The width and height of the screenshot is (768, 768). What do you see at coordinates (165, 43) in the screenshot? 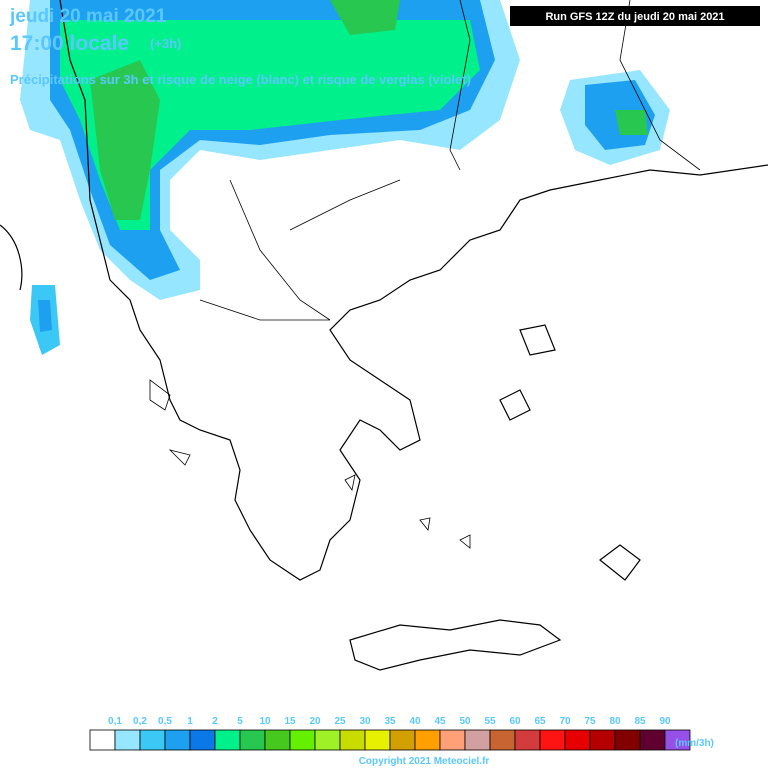
I see `offset-label: (+3h)` at bounding box center [165, 43].